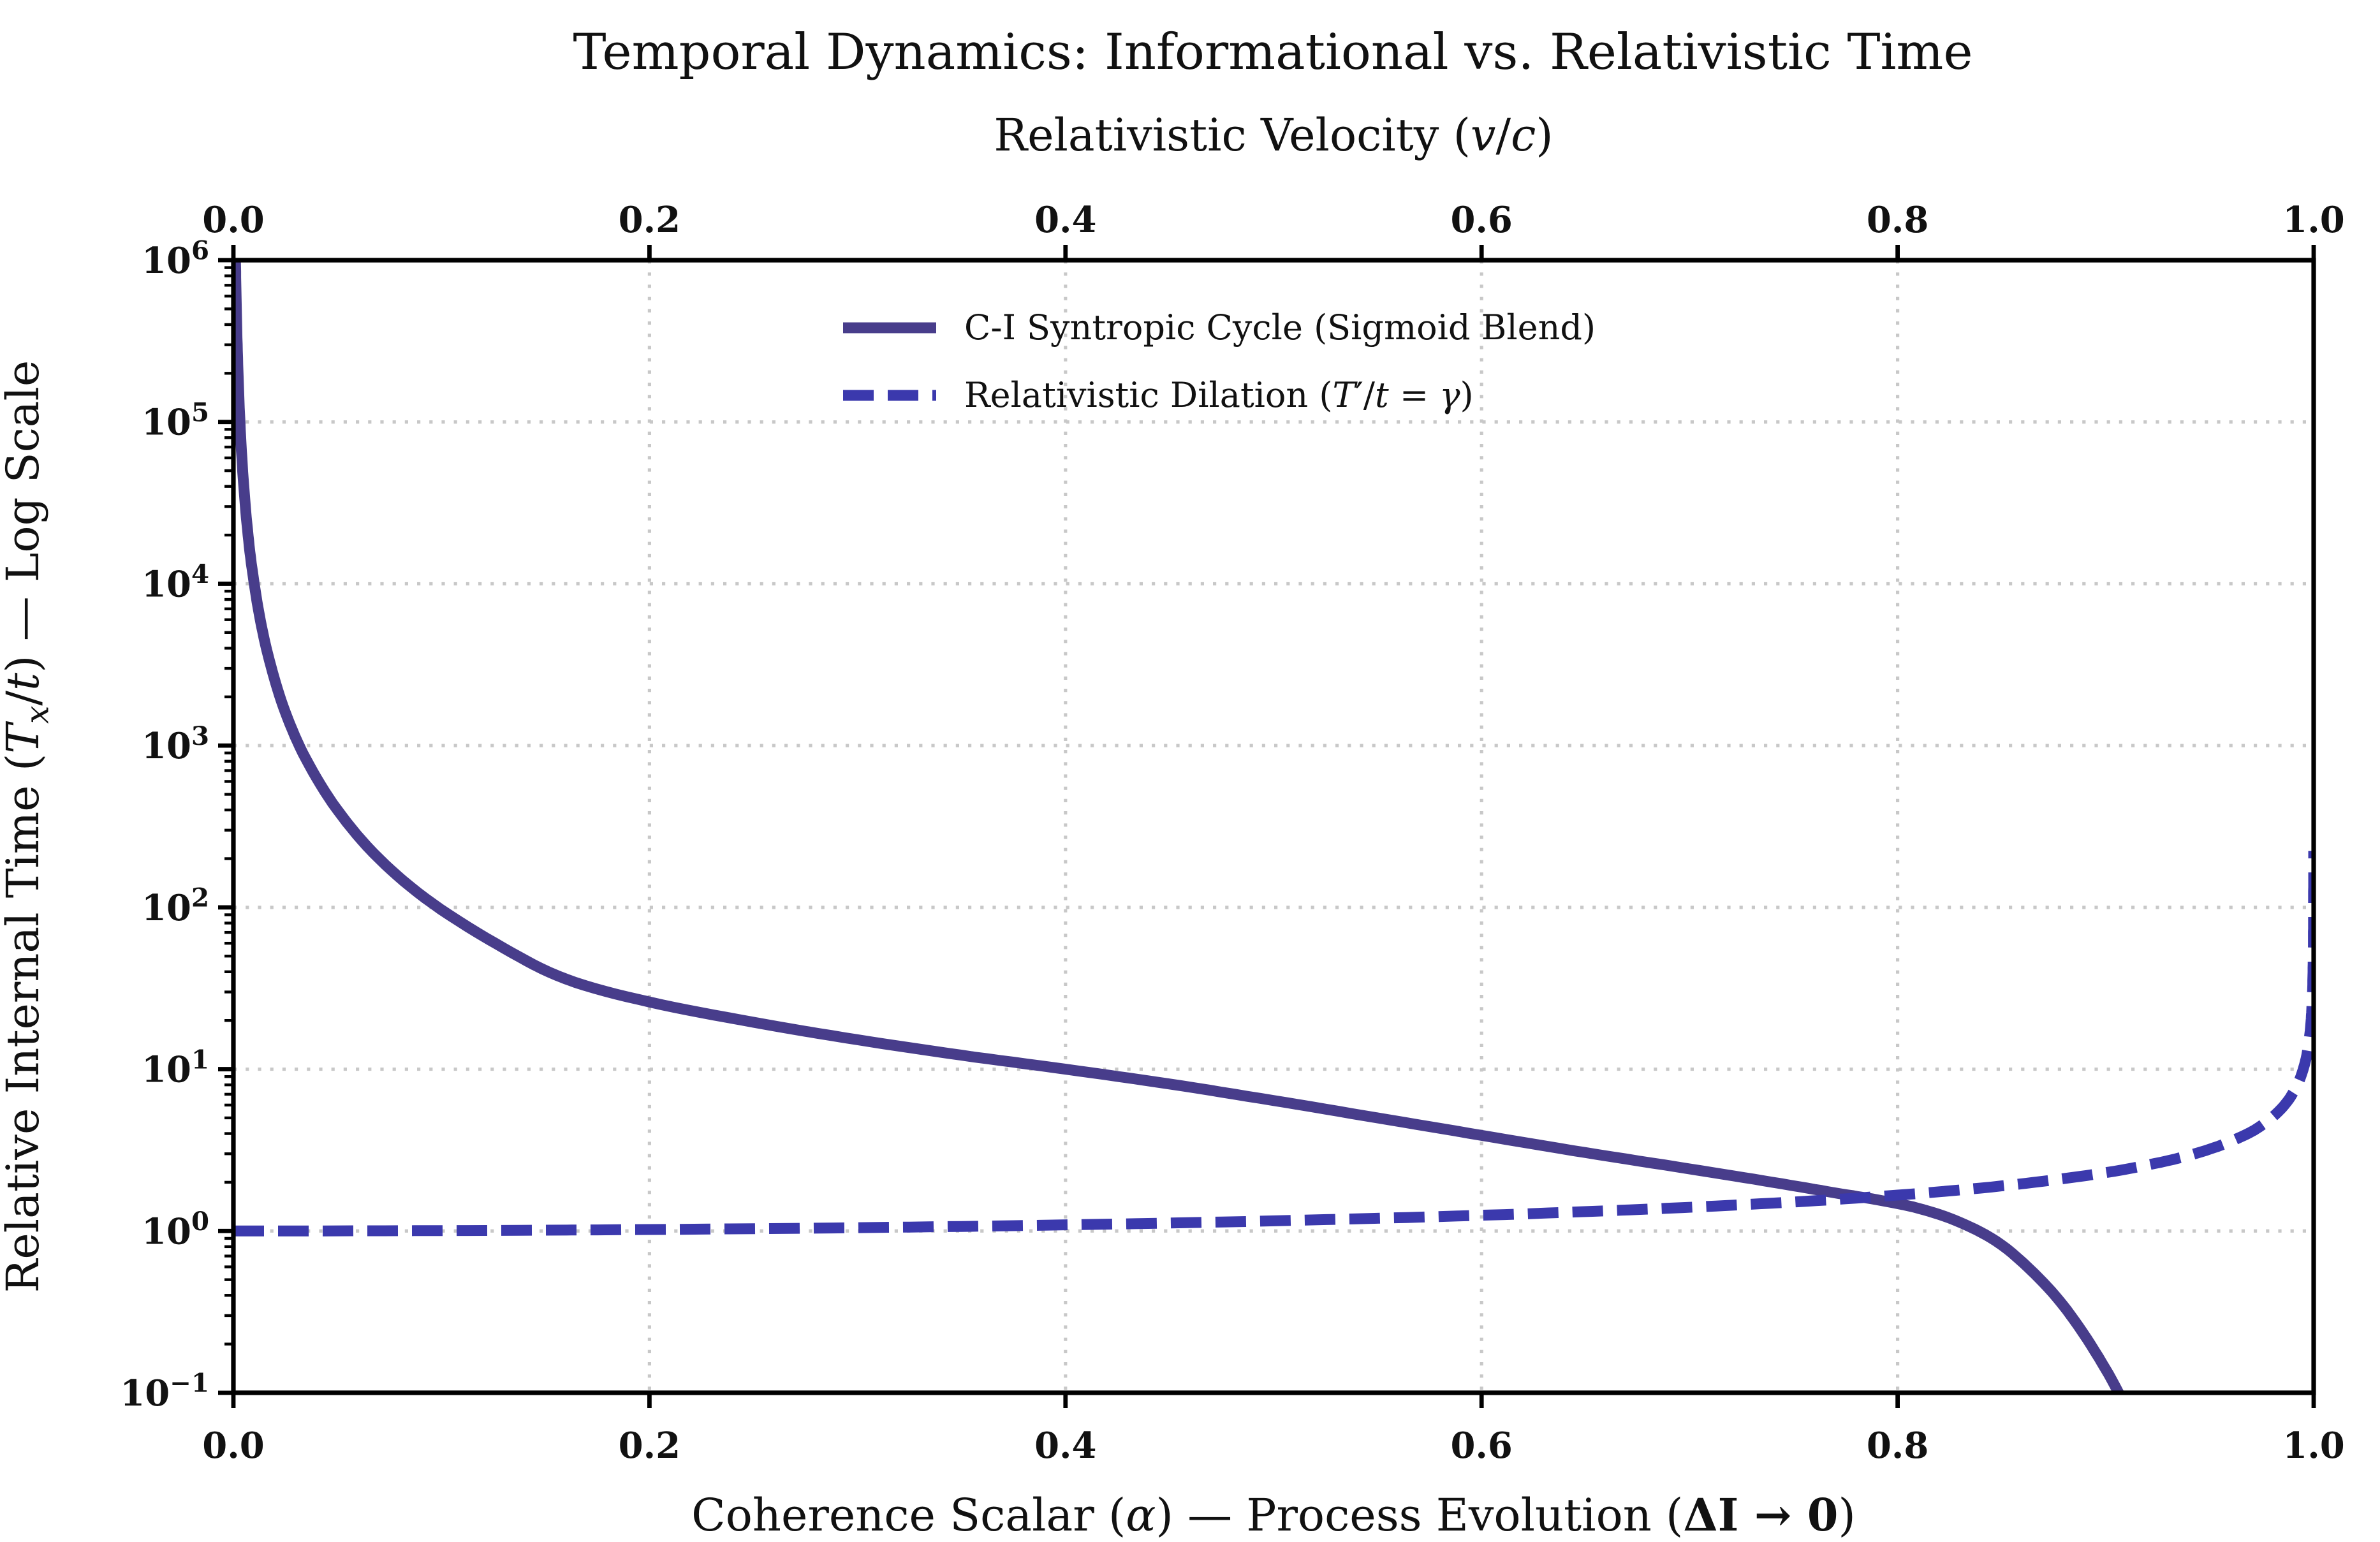  Describe the element at coordinates (175, 744) in the screenshot. I see `y-tick-label: 10³` at that location.